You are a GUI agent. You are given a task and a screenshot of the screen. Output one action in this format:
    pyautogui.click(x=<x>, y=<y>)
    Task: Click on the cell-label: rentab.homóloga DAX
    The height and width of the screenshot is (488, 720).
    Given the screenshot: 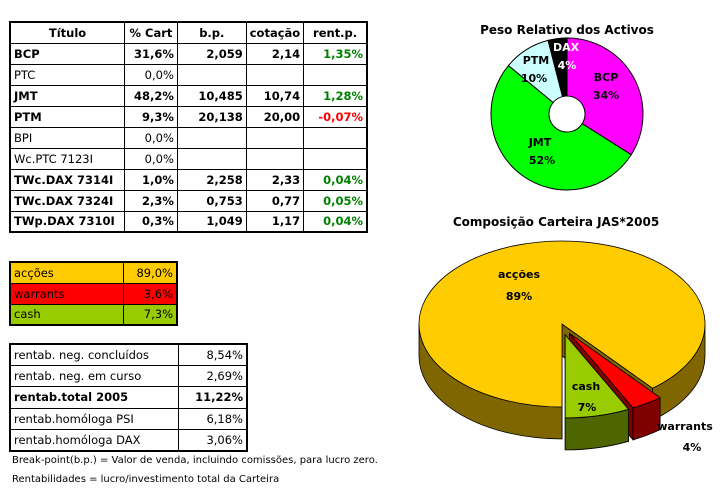 What is the action you would take?
    pyautogui.click(x=94, y=440)
    